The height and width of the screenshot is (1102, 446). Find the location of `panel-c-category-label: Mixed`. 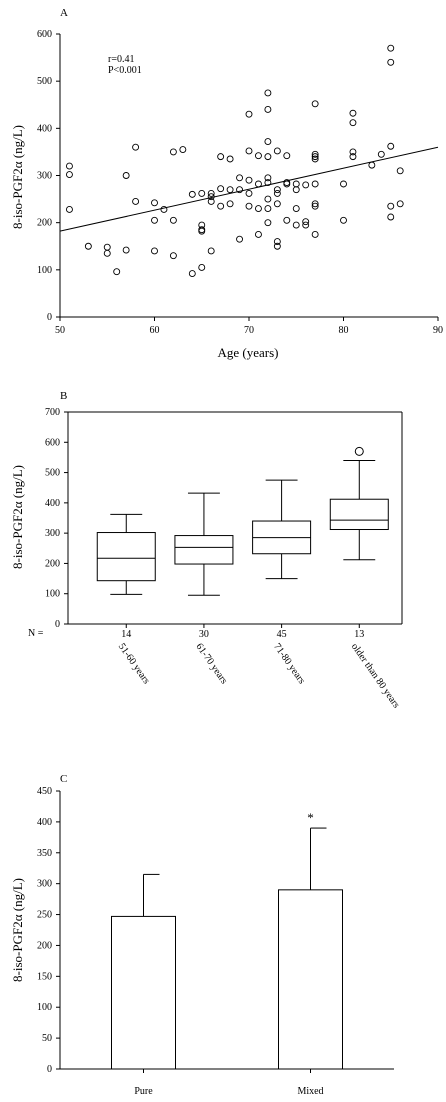

panel-c-category-label: Mixed is located at coordinates (310, 1091).